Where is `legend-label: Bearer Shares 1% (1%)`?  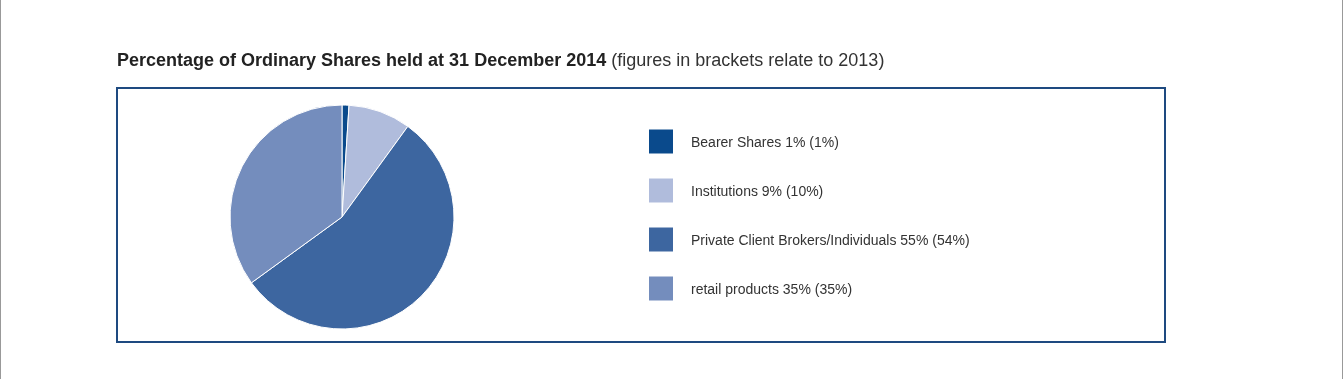 legend-label: Bearer Shares 1% (1%) is located at coordinates (765, 141).